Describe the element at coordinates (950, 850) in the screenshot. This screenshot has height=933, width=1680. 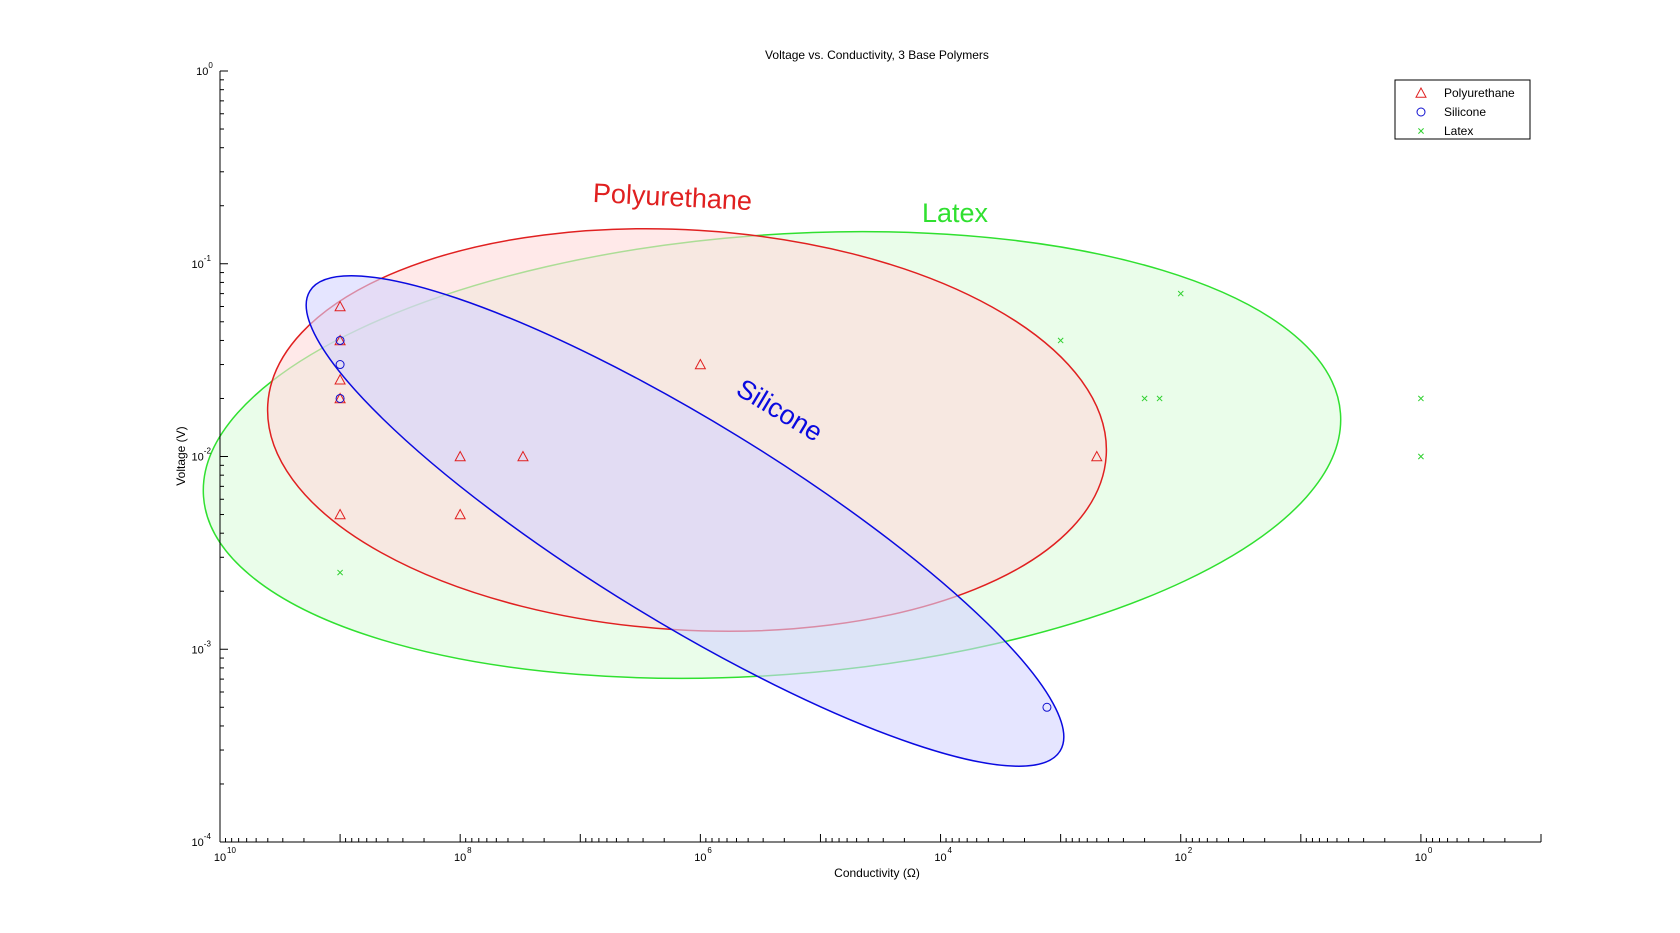
I see `x-tick-exponent: 4` at that location.